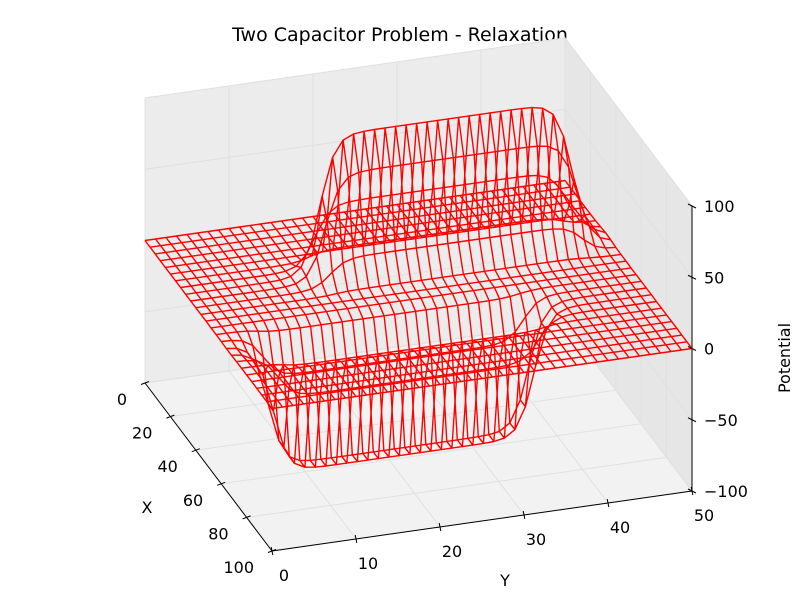 The image size is (800, 600). What do you see at coordinates (452, 551) in the screenshot?
I see `y-tick-label: 20` at bounding box center [452, 551].